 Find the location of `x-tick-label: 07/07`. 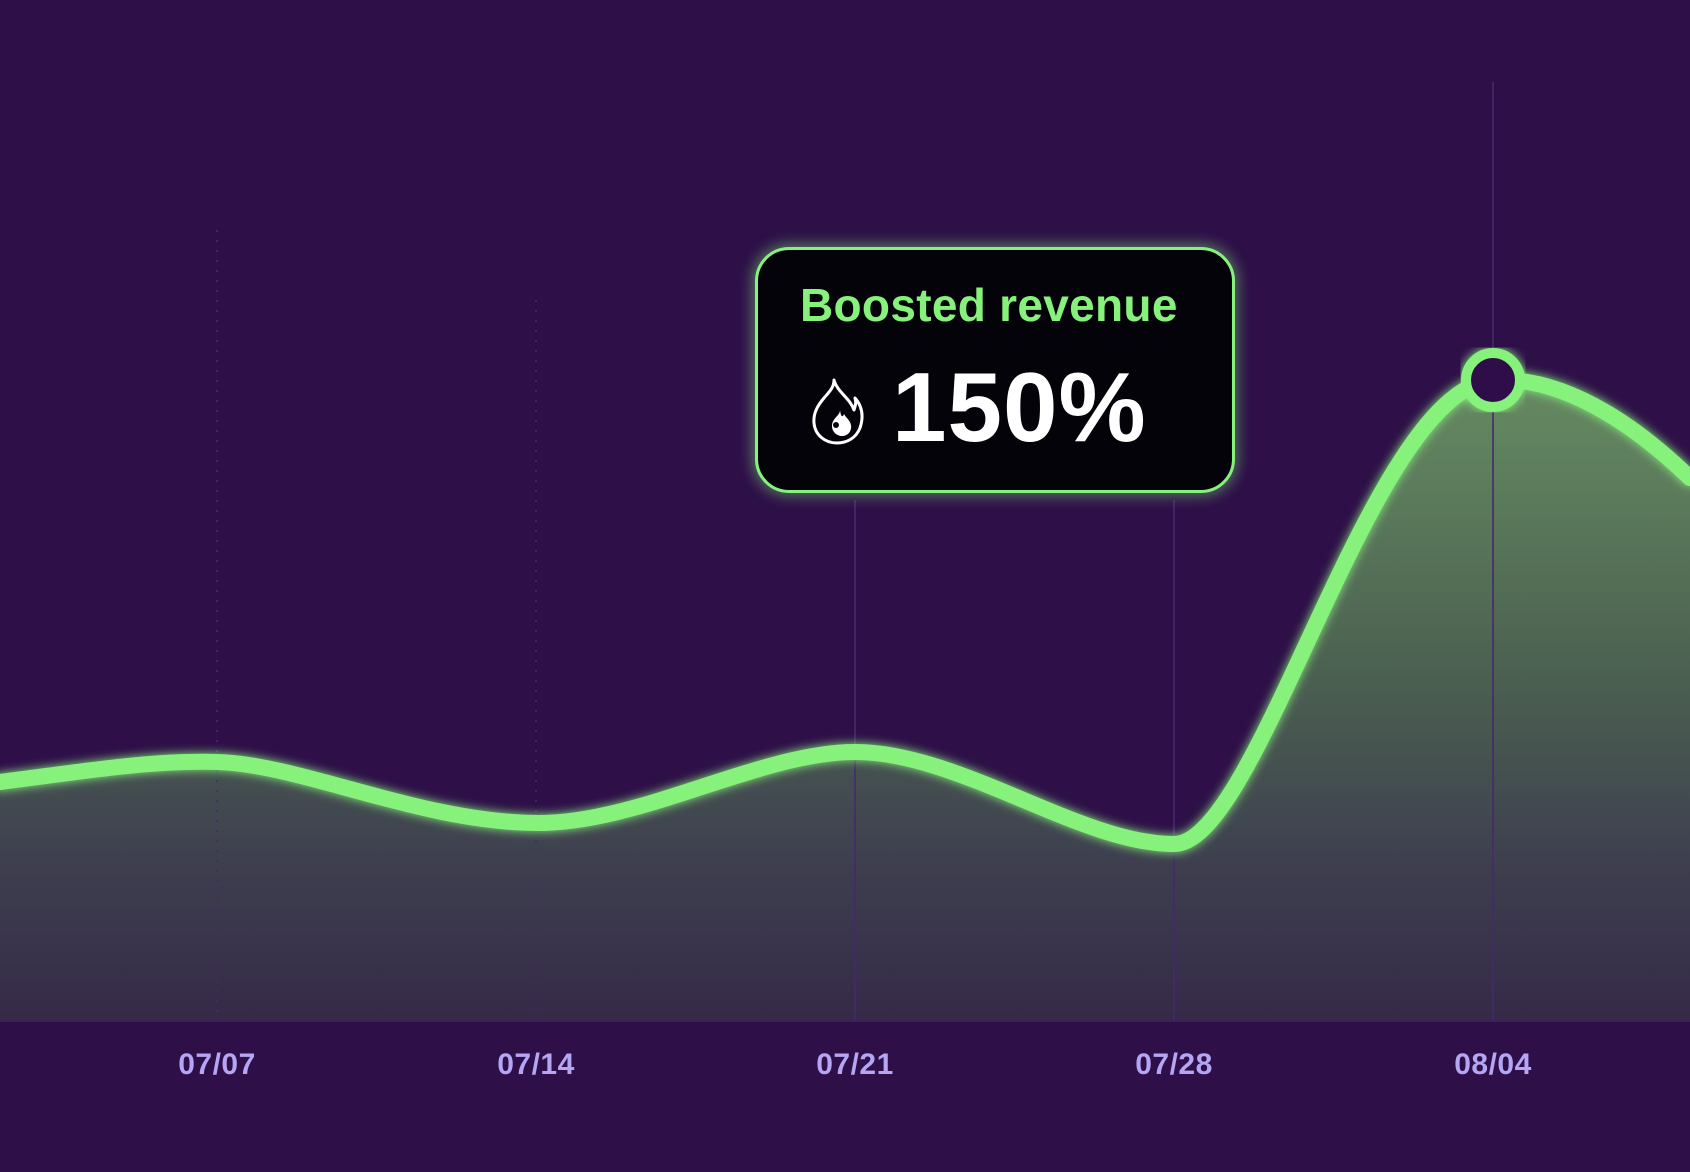

x-tick-label: 07/07 is located at coordinates (217, 1064).